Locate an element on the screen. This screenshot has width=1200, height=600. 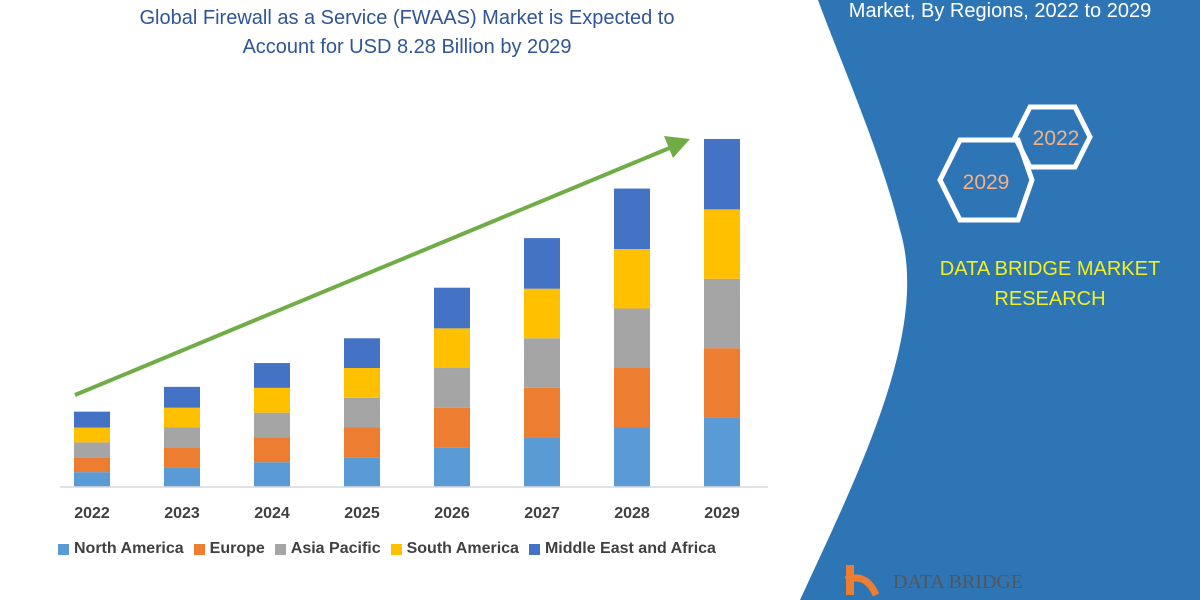
side-panel-title: Market, By Regions, 2022 to 2029 is located at coordinates (1000, 11).